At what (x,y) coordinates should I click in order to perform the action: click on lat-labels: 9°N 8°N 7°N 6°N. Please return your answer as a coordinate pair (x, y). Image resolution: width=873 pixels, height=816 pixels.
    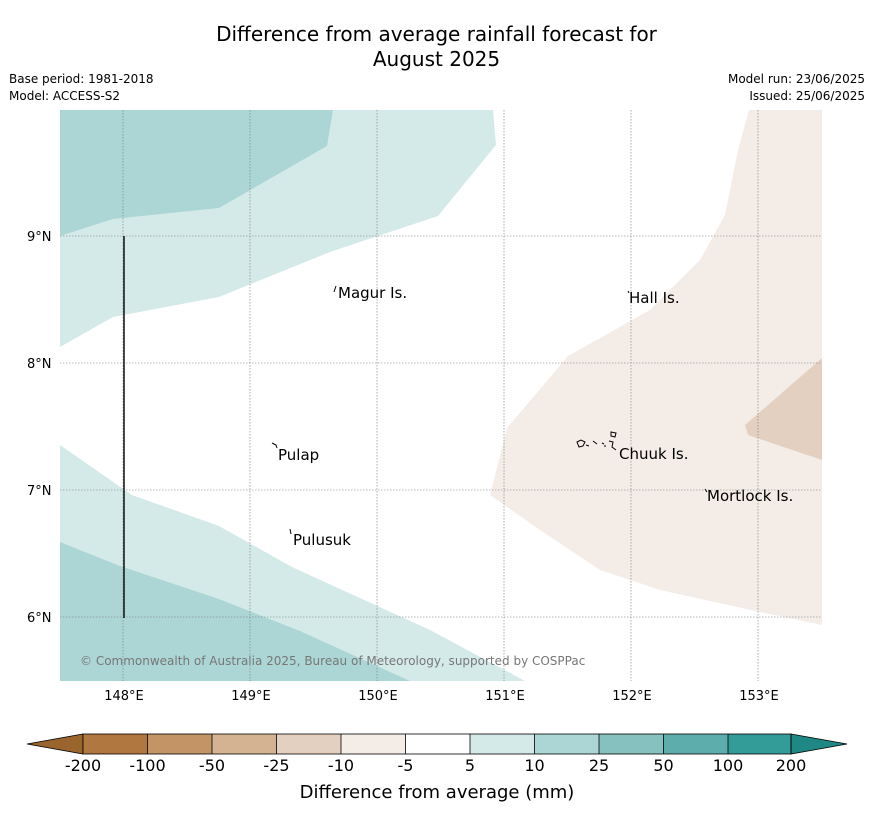
    Looking at the image, I should click on (39, 428).